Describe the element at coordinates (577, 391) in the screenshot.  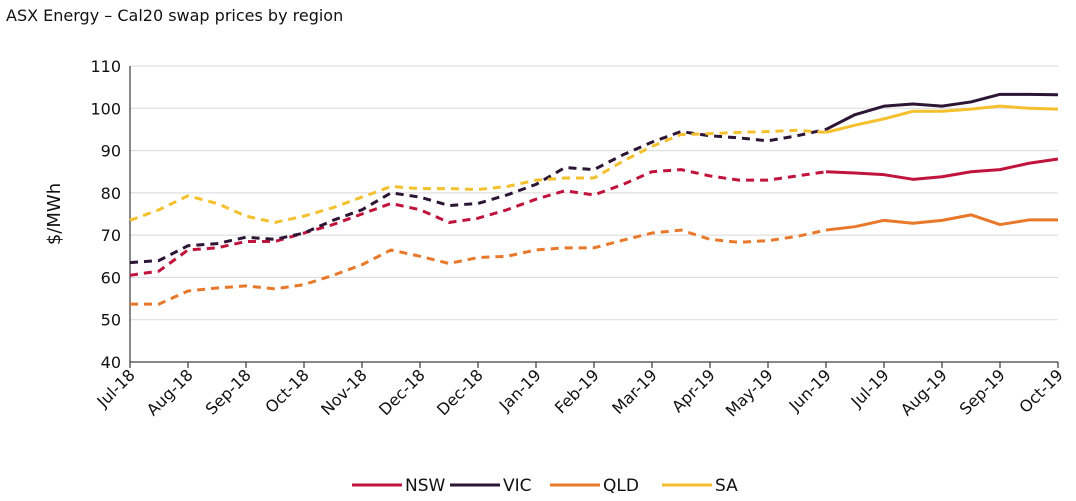
I see `x-tick-label: Feb-19` at that location.